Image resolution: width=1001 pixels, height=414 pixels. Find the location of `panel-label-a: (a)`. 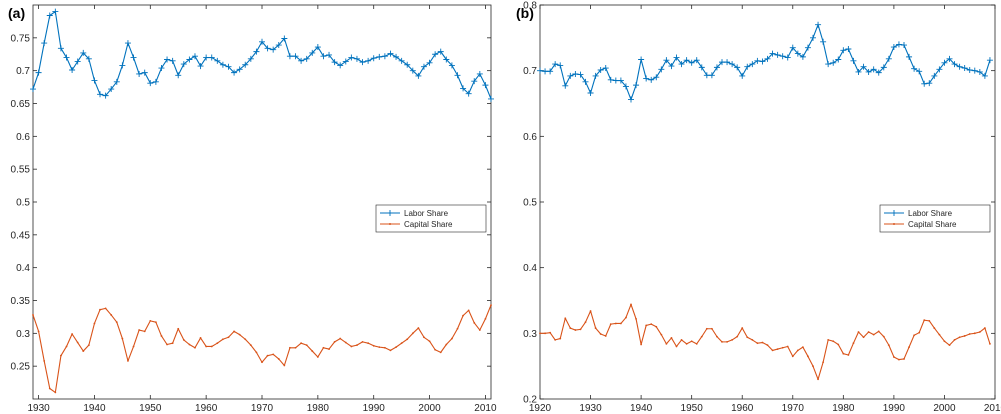

panel-label-a: (a) is located at coordinates (16, 13).